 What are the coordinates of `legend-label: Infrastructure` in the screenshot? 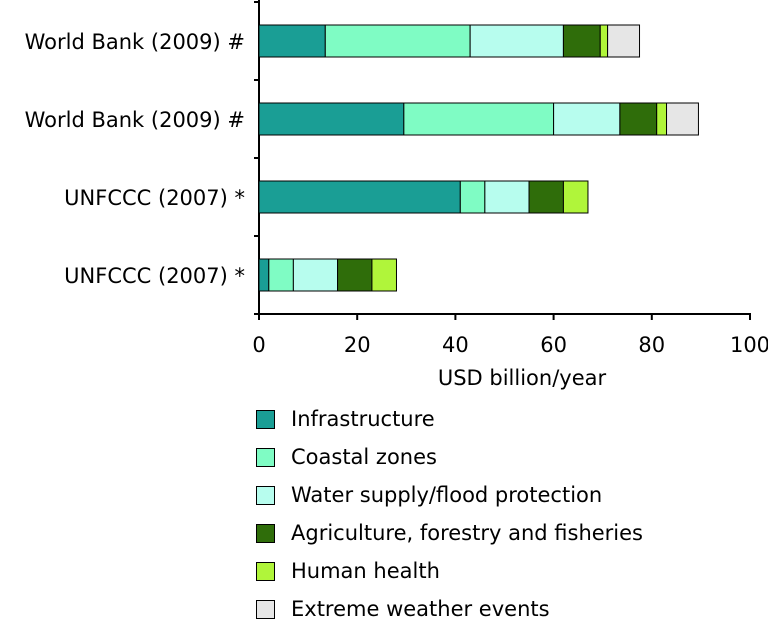 It's located at (363, 419).